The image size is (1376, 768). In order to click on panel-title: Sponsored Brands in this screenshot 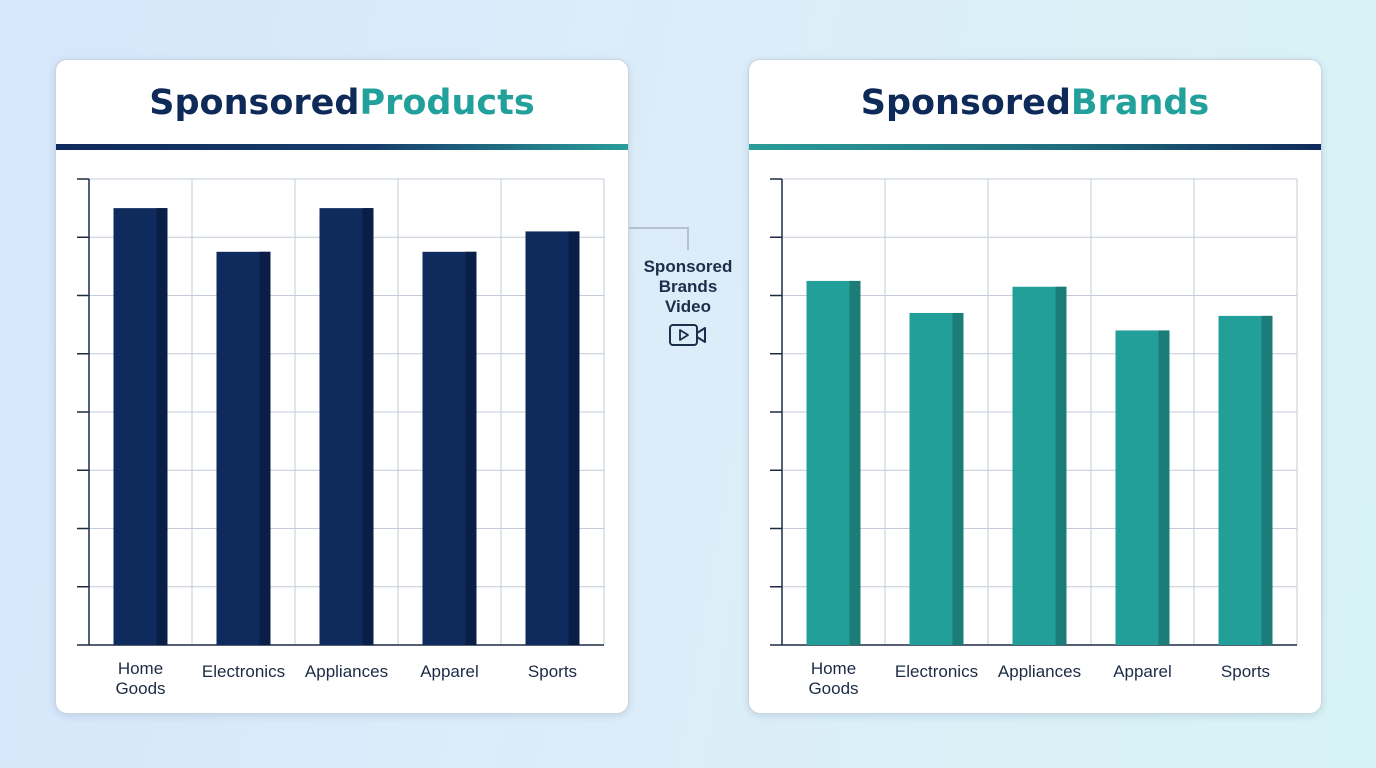, I will do `click(1035, 103)`.